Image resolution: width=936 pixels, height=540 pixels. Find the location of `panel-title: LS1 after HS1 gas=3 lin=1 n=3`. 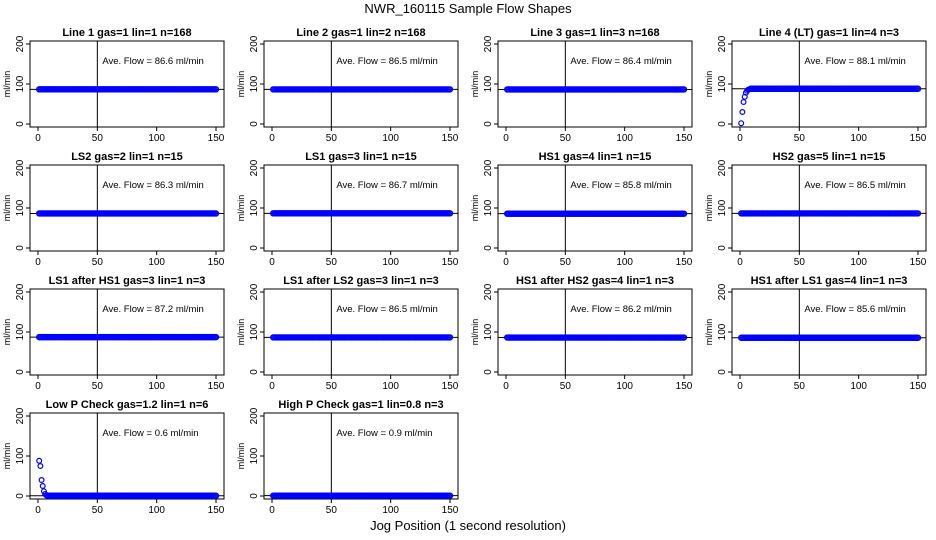

panel-title: LS1 after HS1 gas=3 lin=1 n=3 is located at coordinates (127, 281).